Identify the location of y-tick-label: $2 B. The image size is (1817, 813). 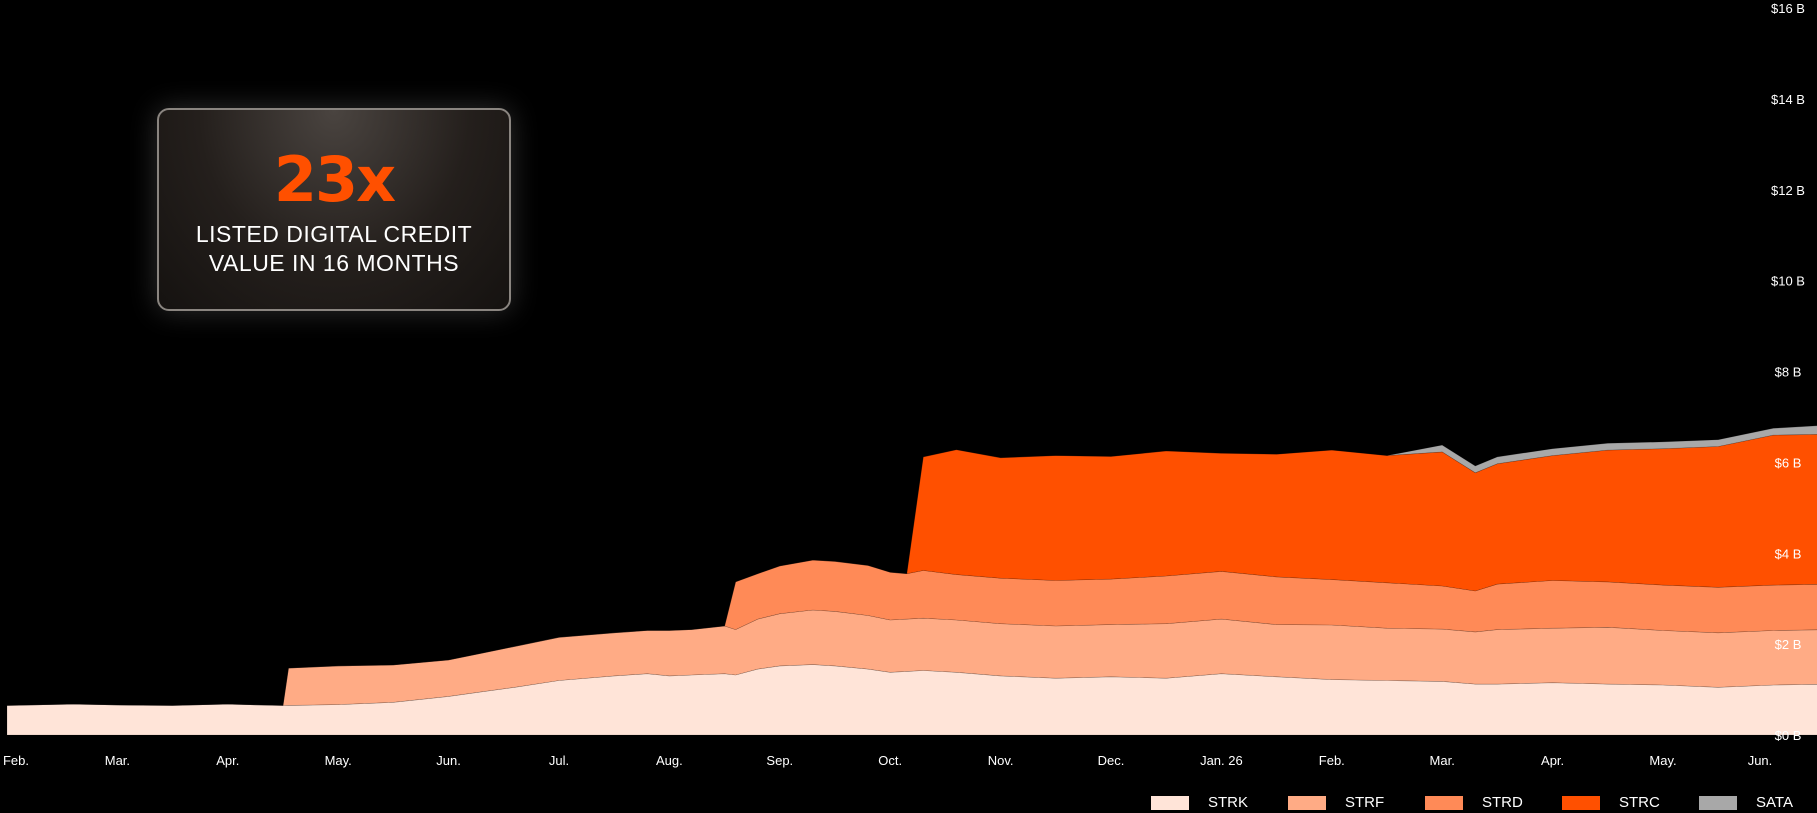
(1788, 644).